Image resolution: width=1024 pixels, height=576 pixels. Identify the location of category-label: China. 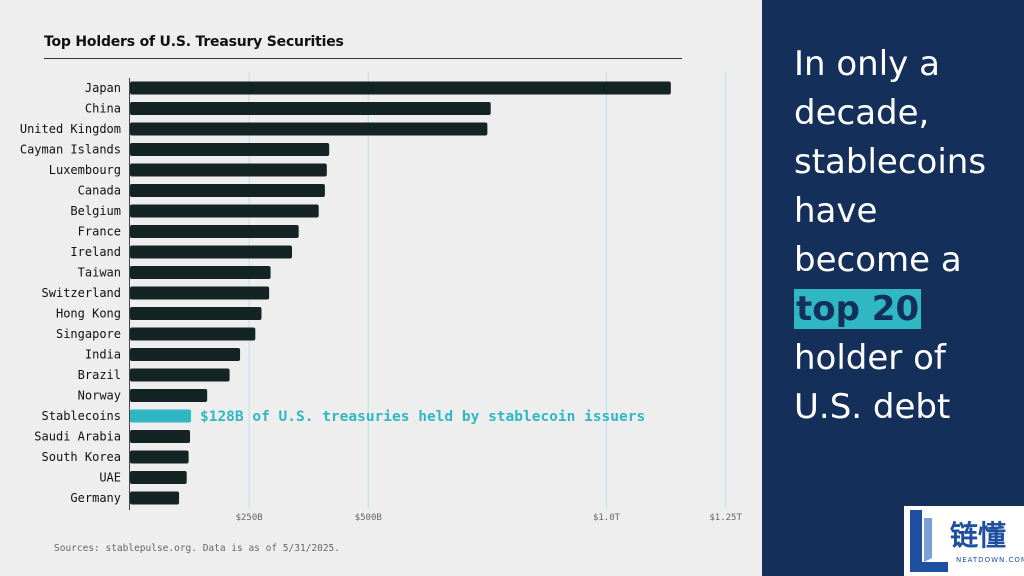
(103, 109).